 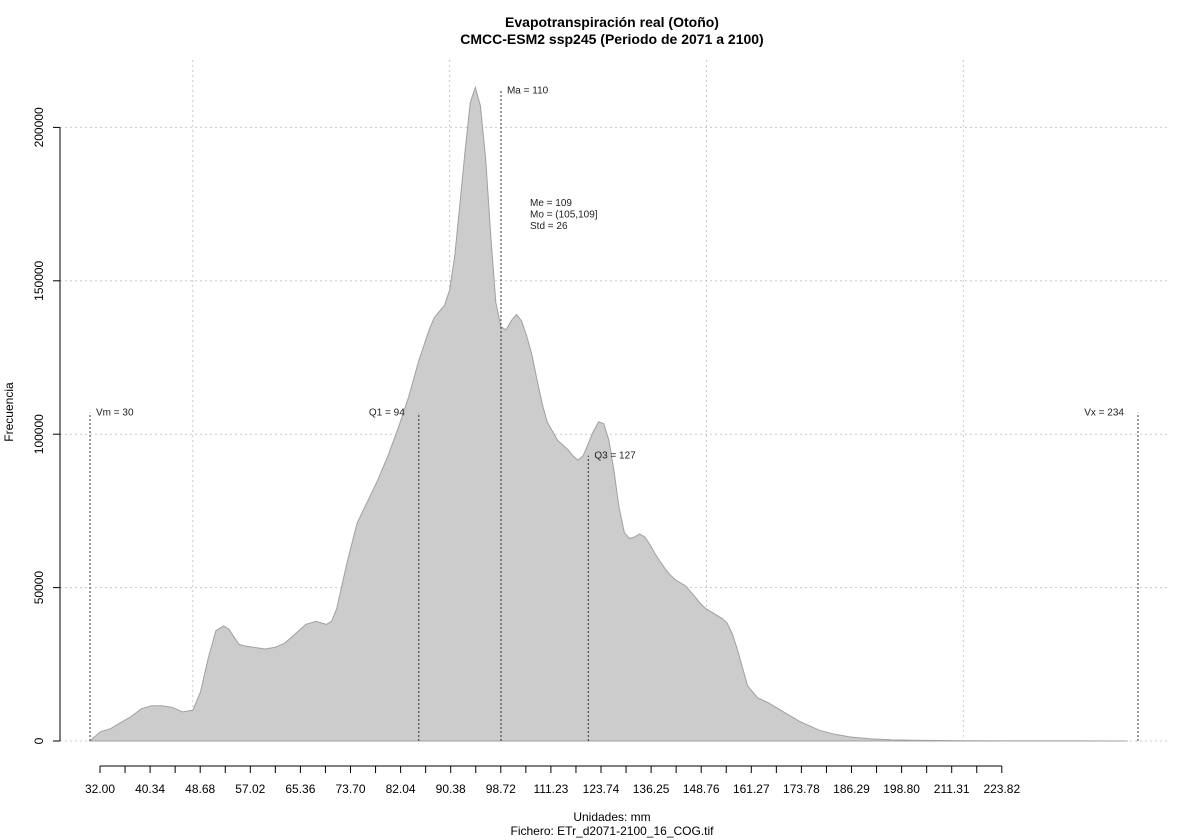 I want to click on stat-line: Me = 109, so click(x=551, y=203).